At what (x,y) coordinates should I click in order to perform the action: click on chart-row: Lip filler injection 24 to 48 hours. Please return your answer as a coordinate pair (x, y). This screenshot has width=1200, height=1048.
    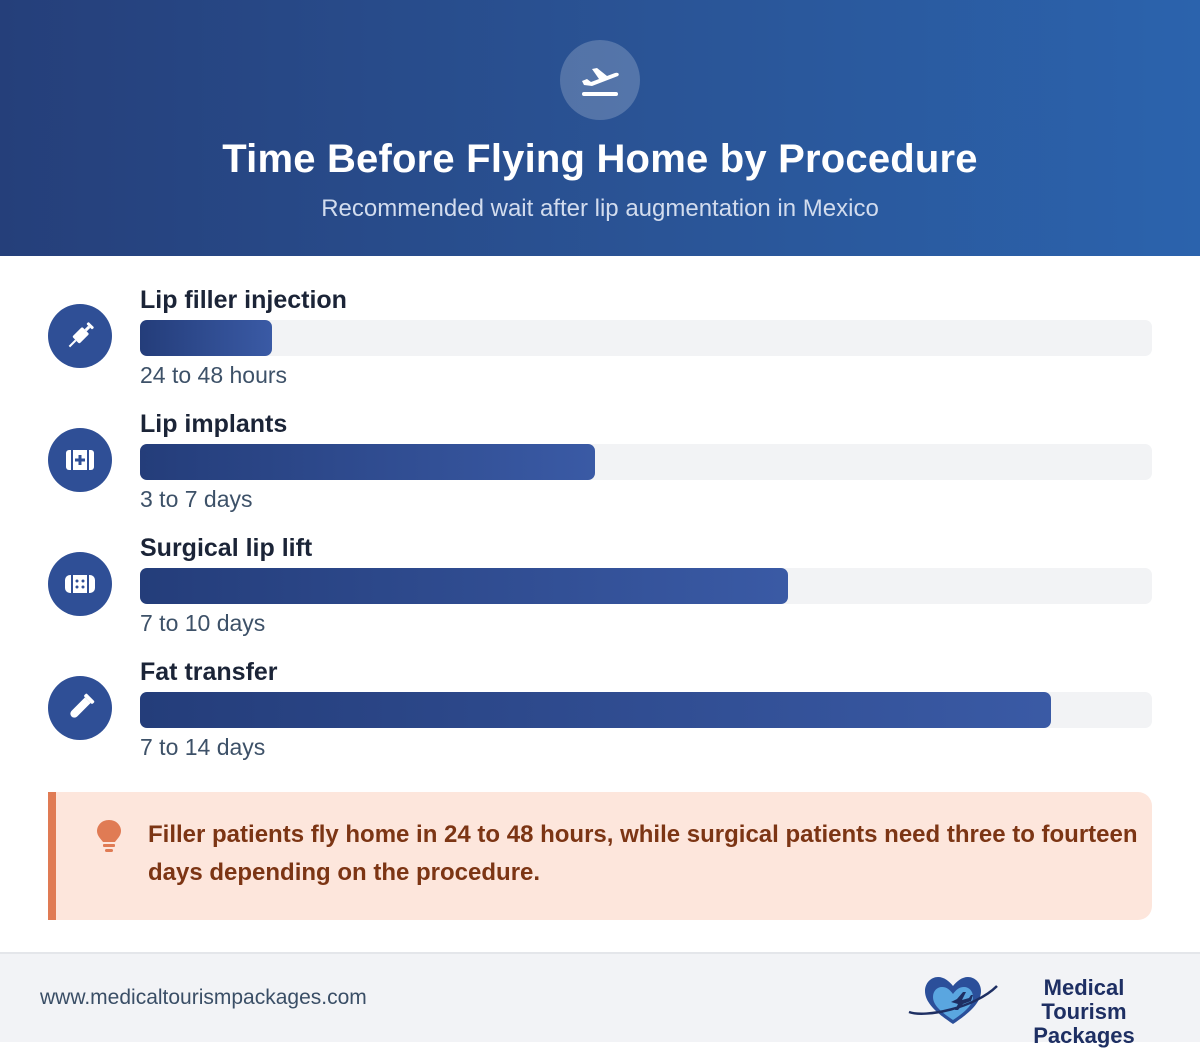
    Looking at the image, I should click on (600, 348).